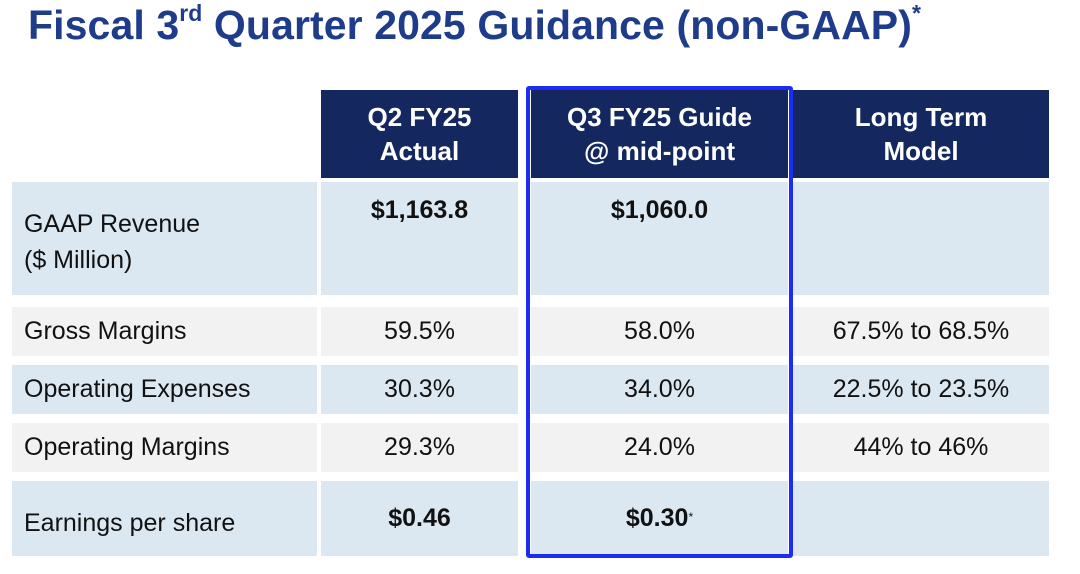 This screenshot has height=574, width=1080. I want to click on title-asterisk: *, so click(917, 13).